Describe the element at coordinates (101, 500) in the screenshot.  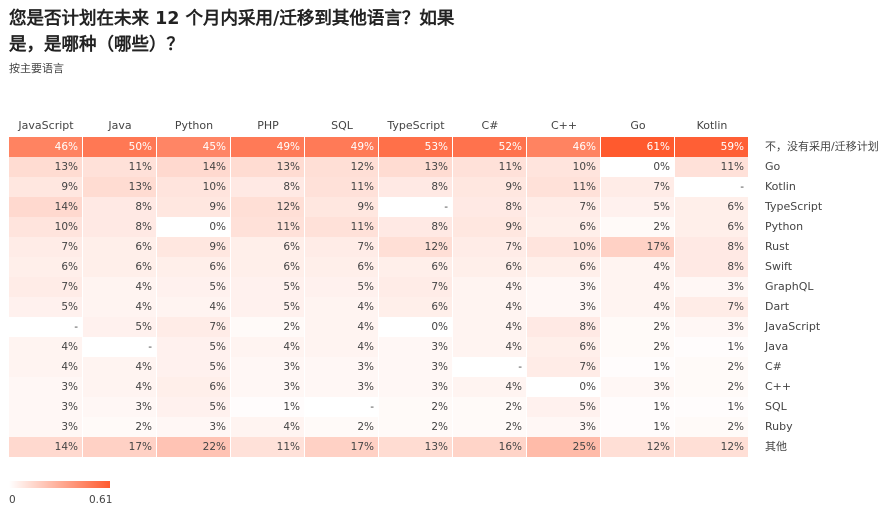
I see `legend-max-label: 0.61` at that location.